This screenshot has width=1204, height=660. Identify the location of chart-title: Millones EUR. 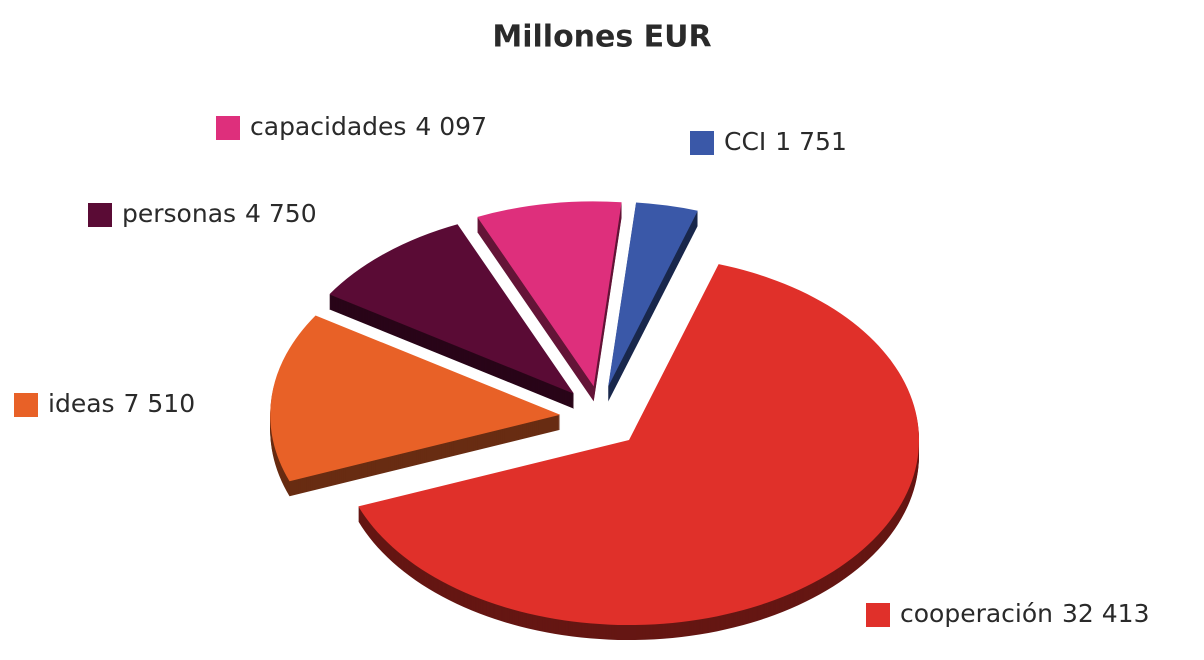
(601, 37).